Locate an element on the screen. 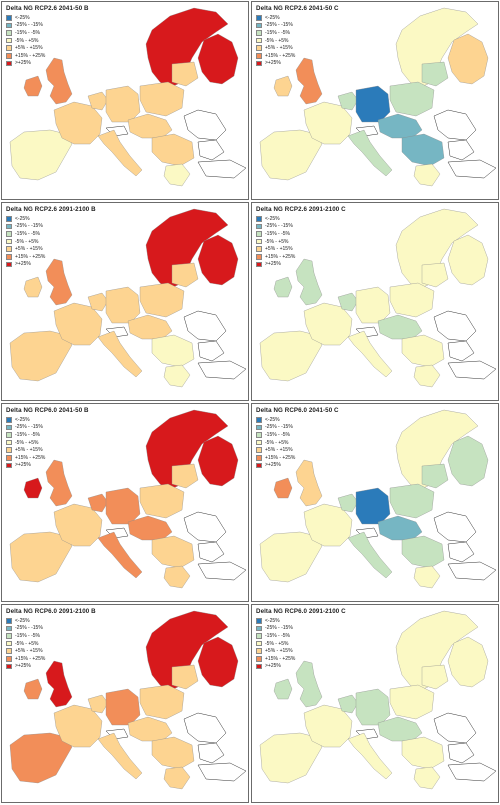 The width and height of the screenshot is (500, 805). europe-map is located at coordinates (128, 298).